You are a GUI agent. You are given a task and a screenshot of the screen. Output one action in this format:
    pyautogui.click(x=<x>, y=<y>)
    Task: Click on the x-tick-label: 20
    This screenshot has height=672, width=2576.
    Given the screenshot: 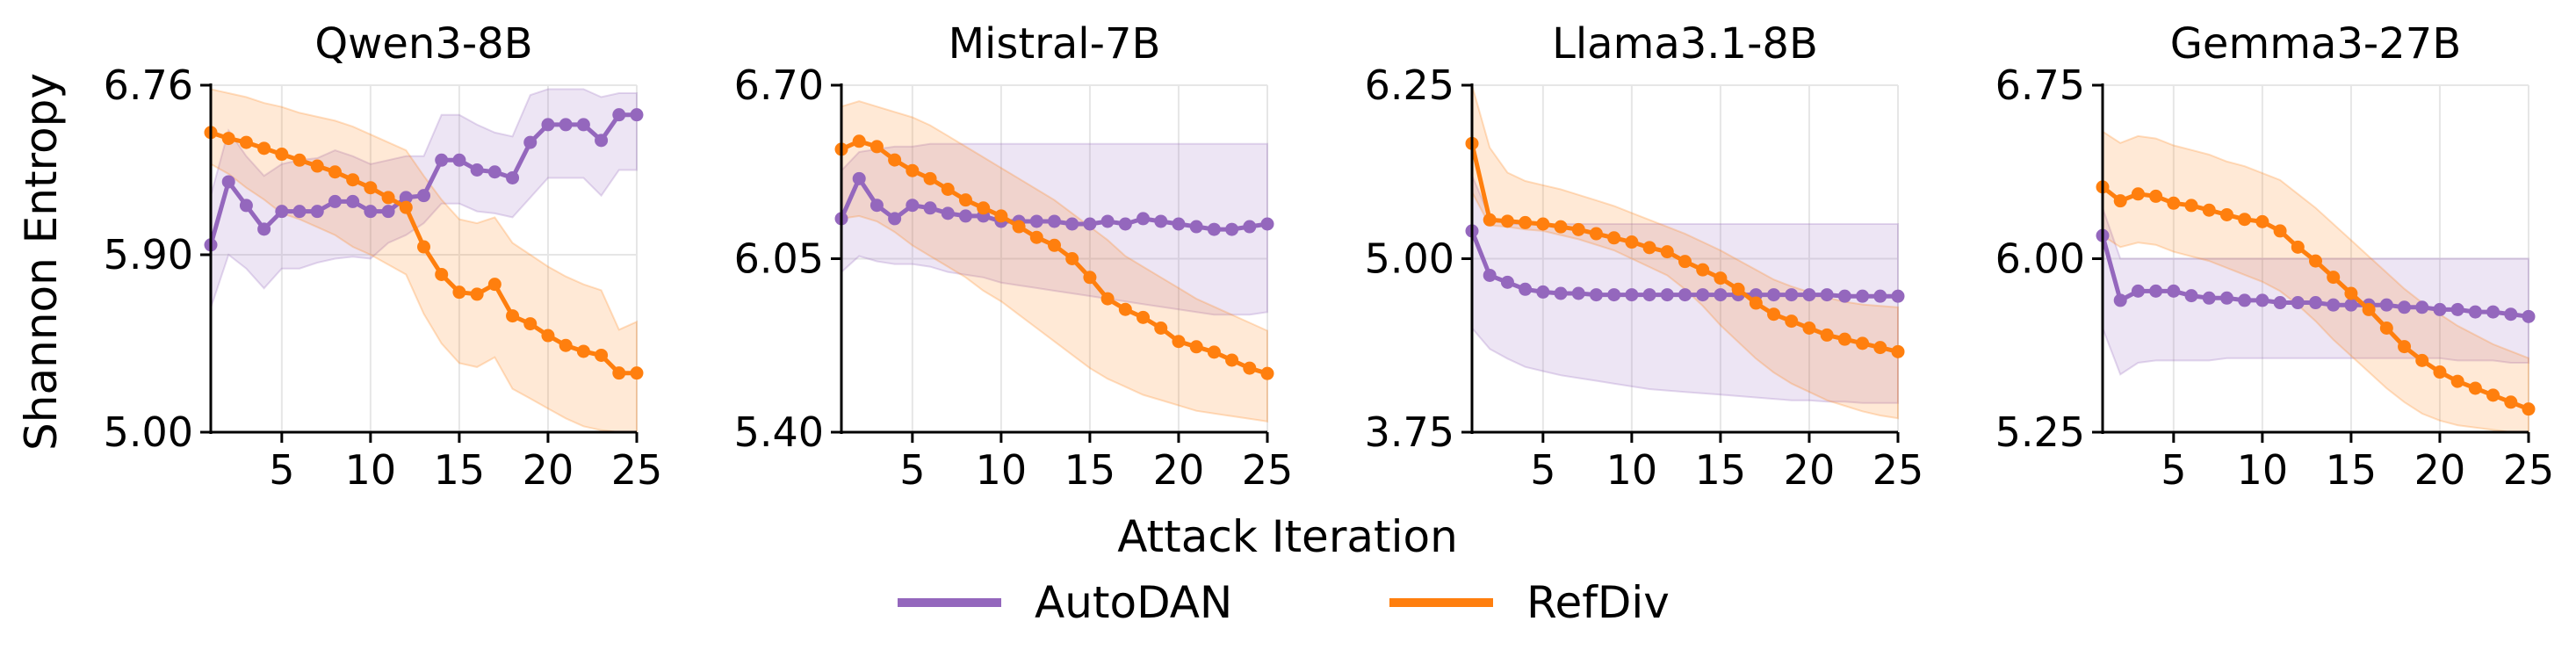 What is the action you would take?
    pyautogui.click(x=548, y=470)
    